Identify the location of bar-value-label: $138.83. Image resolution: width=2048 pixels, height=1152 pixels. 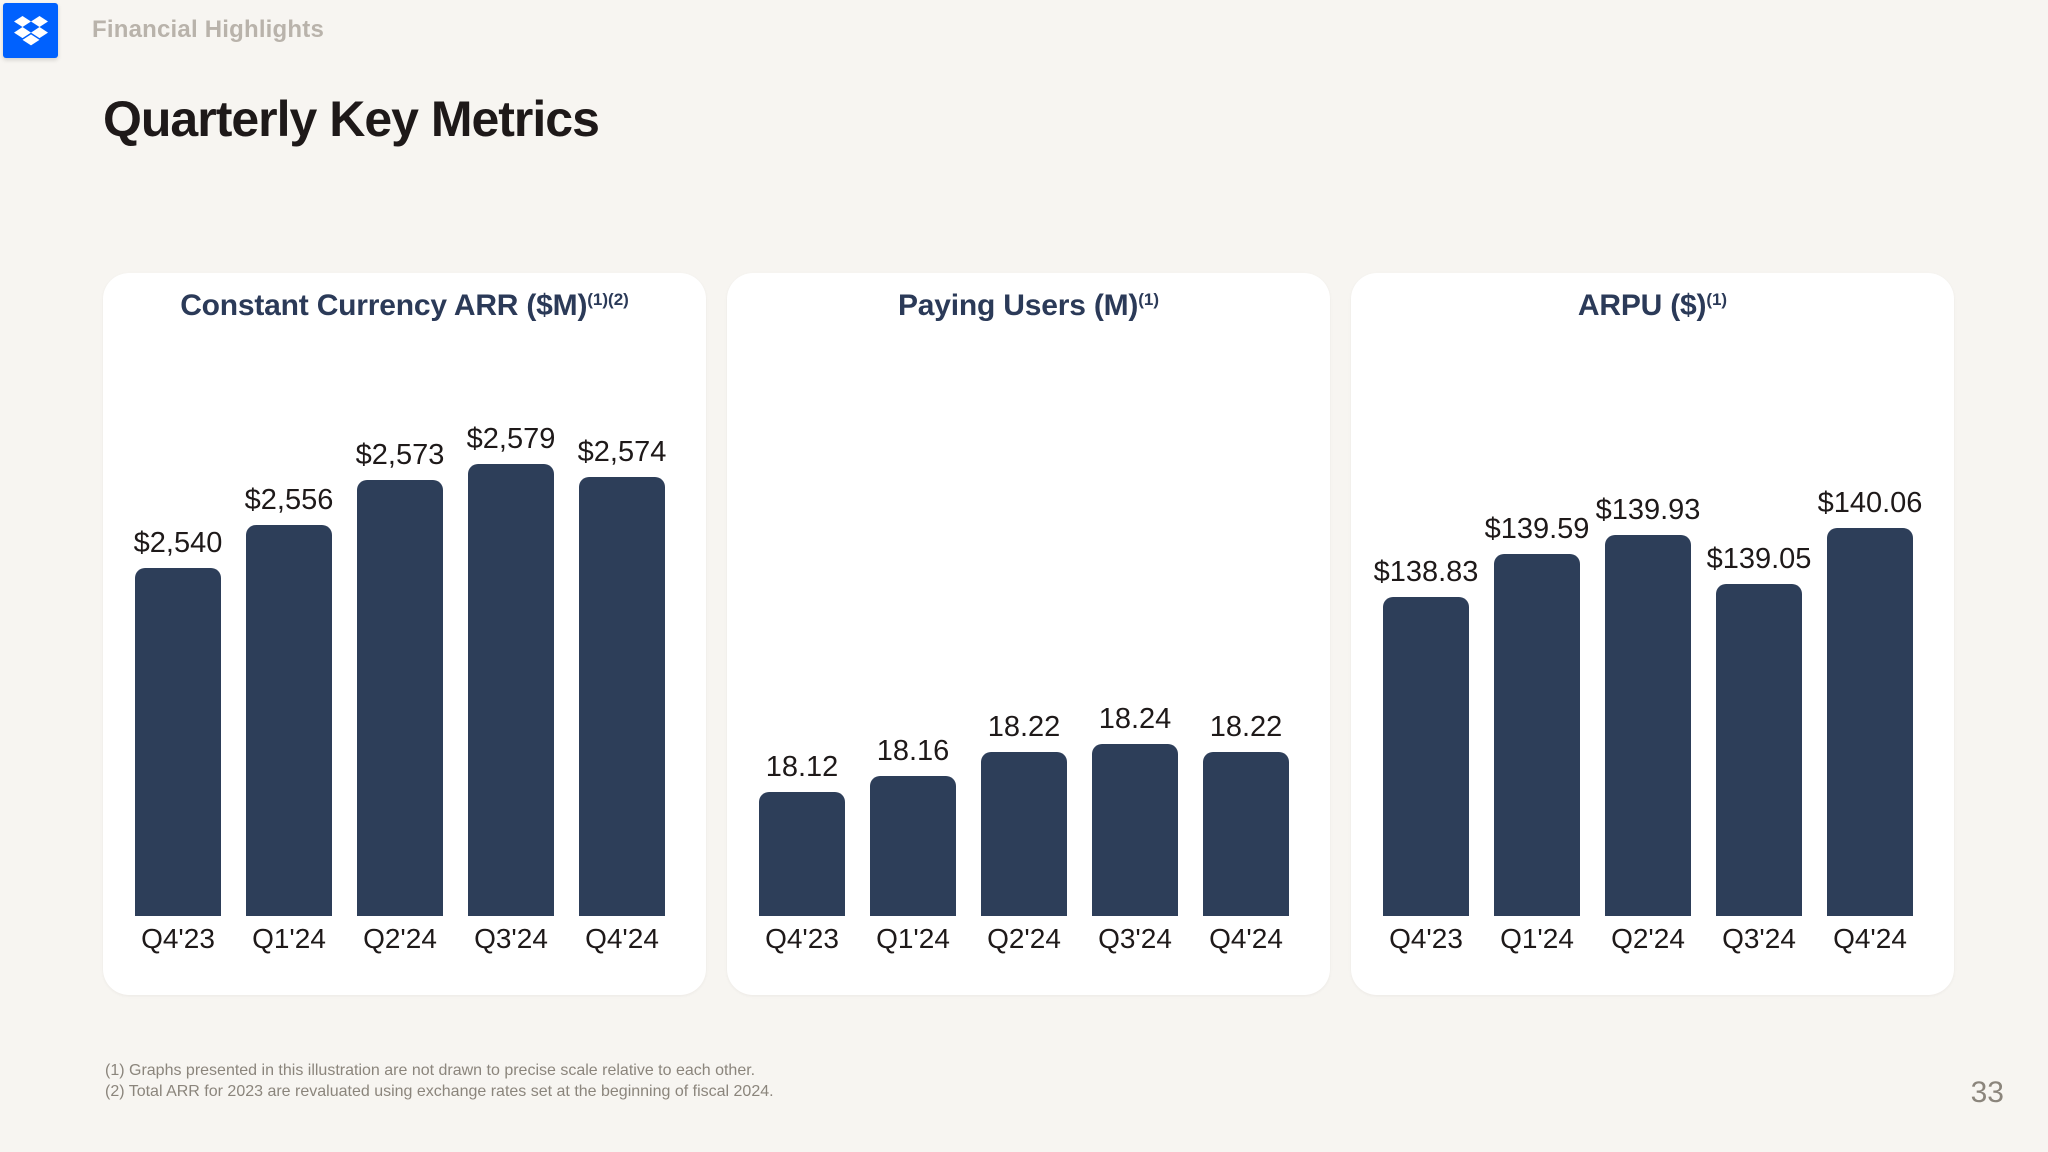
(1426, 572).